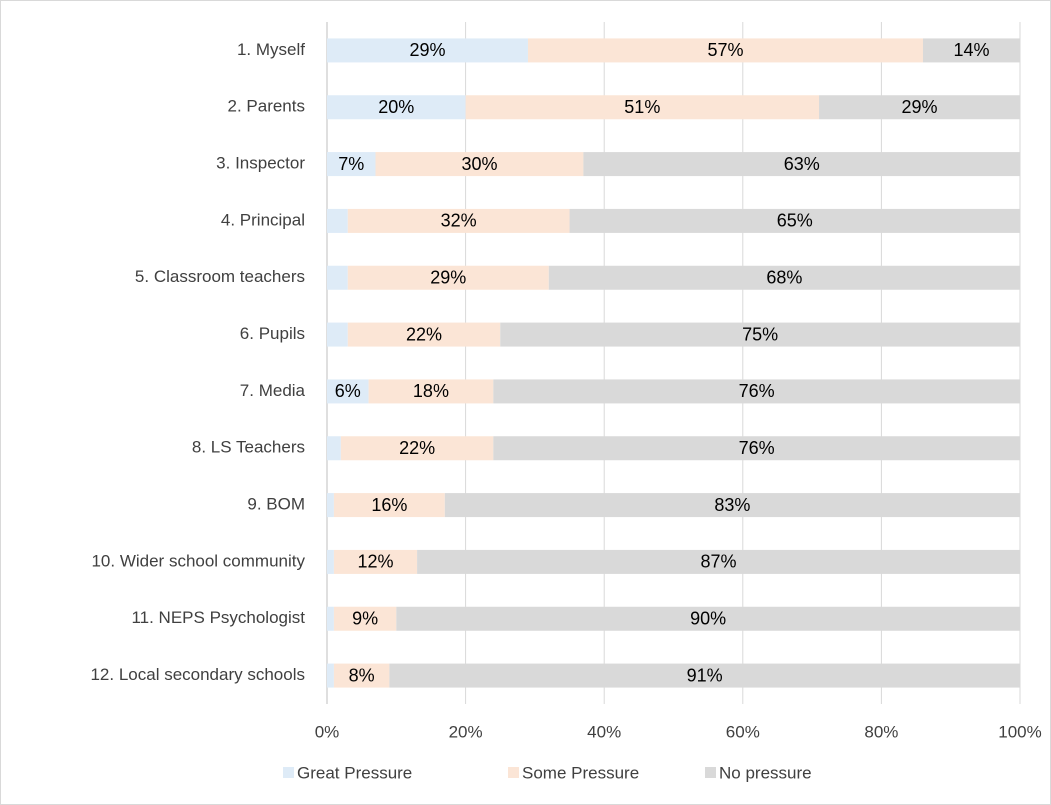  What do you see at coordinates (218, 617) in the screenshot?
I see `y-tick-label: 11. NEPS Psychologist` at bounding box center [218, 617].